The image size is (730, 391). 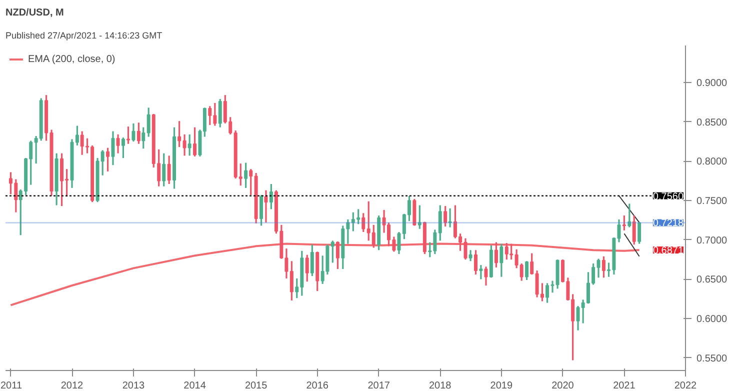 I want to click on x-tick-label: 2014, so click(x=195, y=385).